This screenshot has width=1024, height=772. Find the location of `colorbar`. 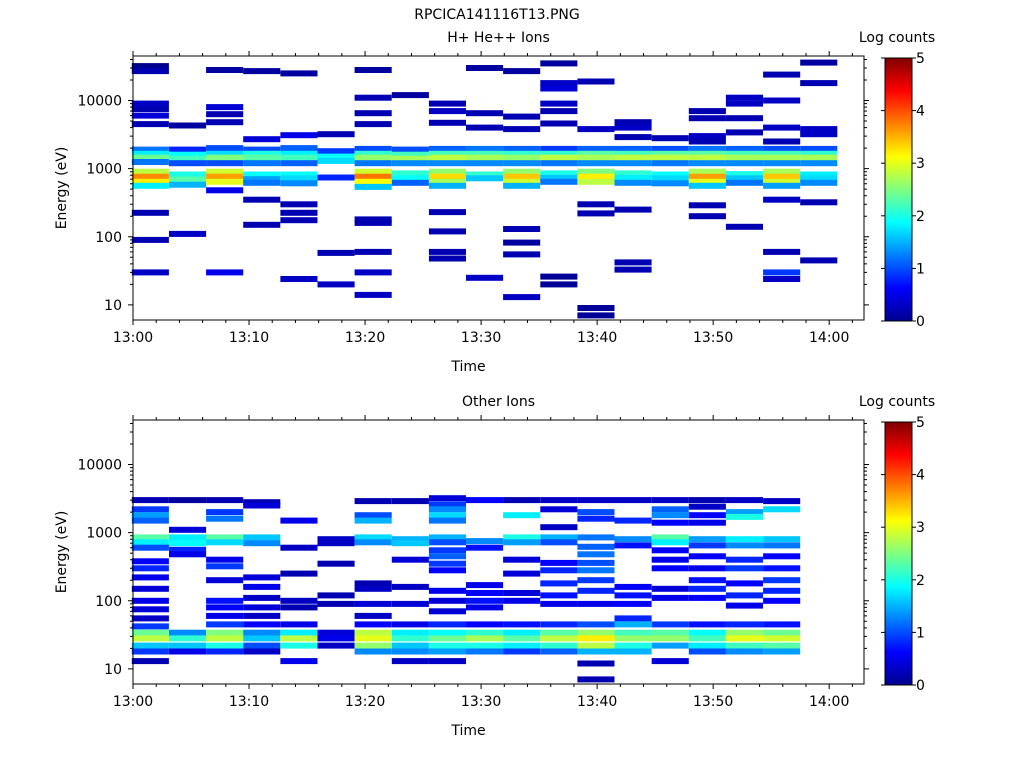

colorbar is located at coordinates (898, 189).